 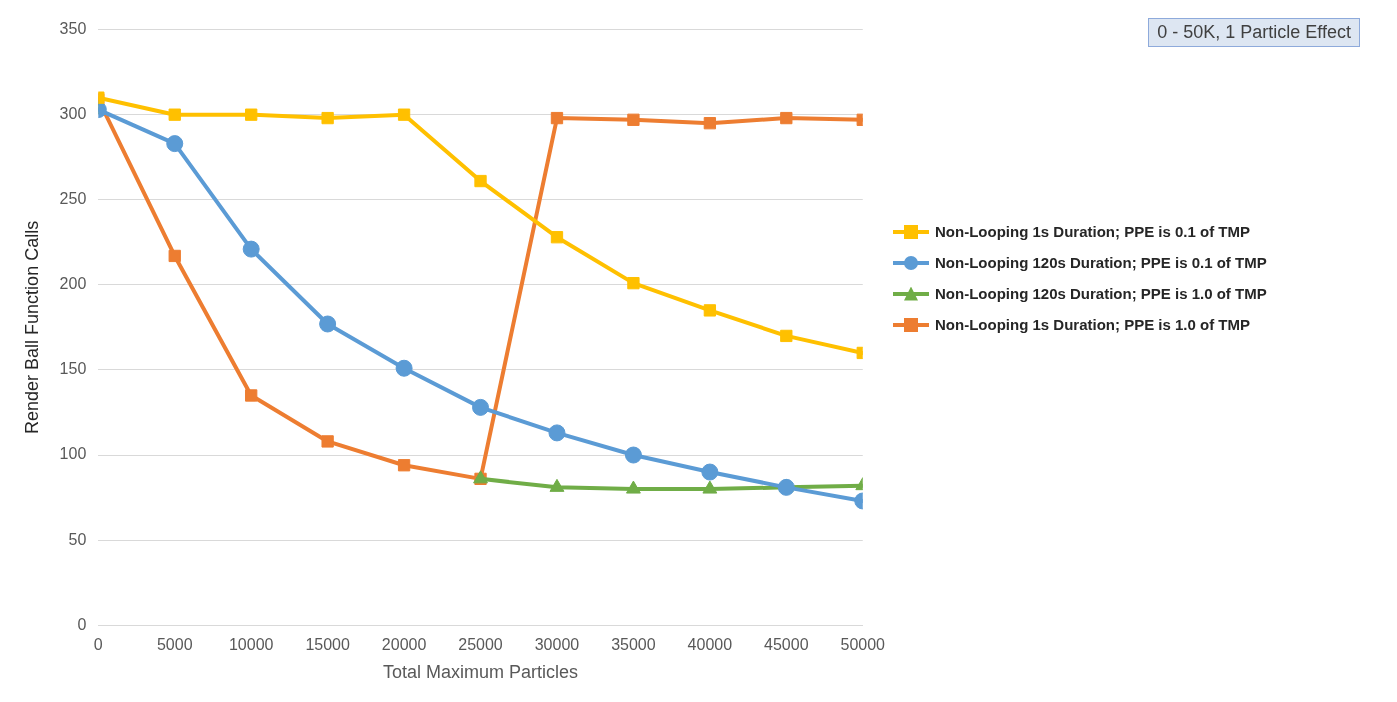 What do you see at coordinates (1093, 324) in the screenshot?
I see `legend-label: Non-Looping 1s Duration; PPE is 1.0 of TMP` at bounding box center [1093, 324].